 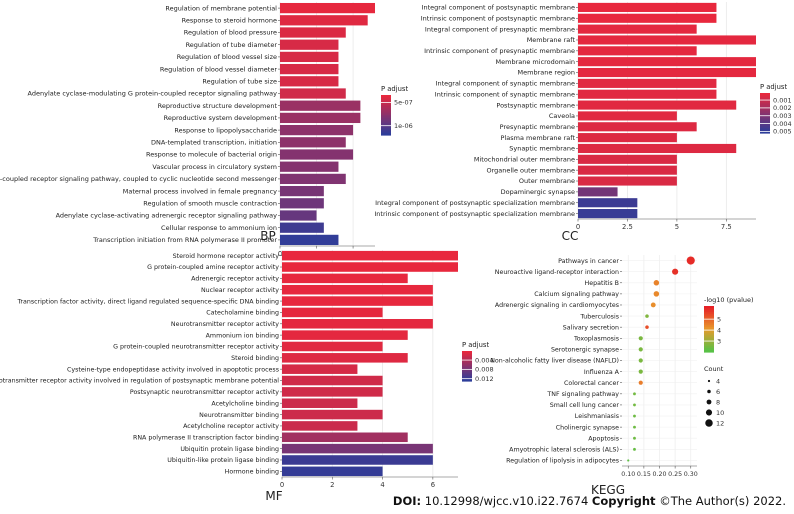 What do you see at coordinates (659, 474) in the screenshot?
I see `x-tick-label: 0.20` at bounding box center [659, 474].